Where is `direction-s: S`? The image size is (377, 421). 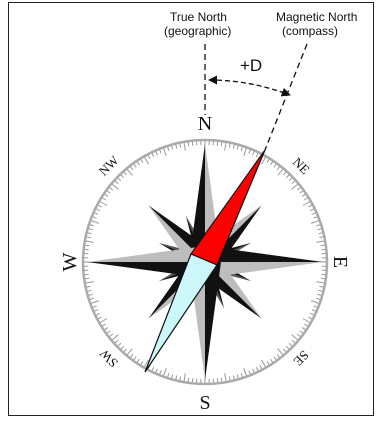
direction-s: S is located at coordinates (204, 403).